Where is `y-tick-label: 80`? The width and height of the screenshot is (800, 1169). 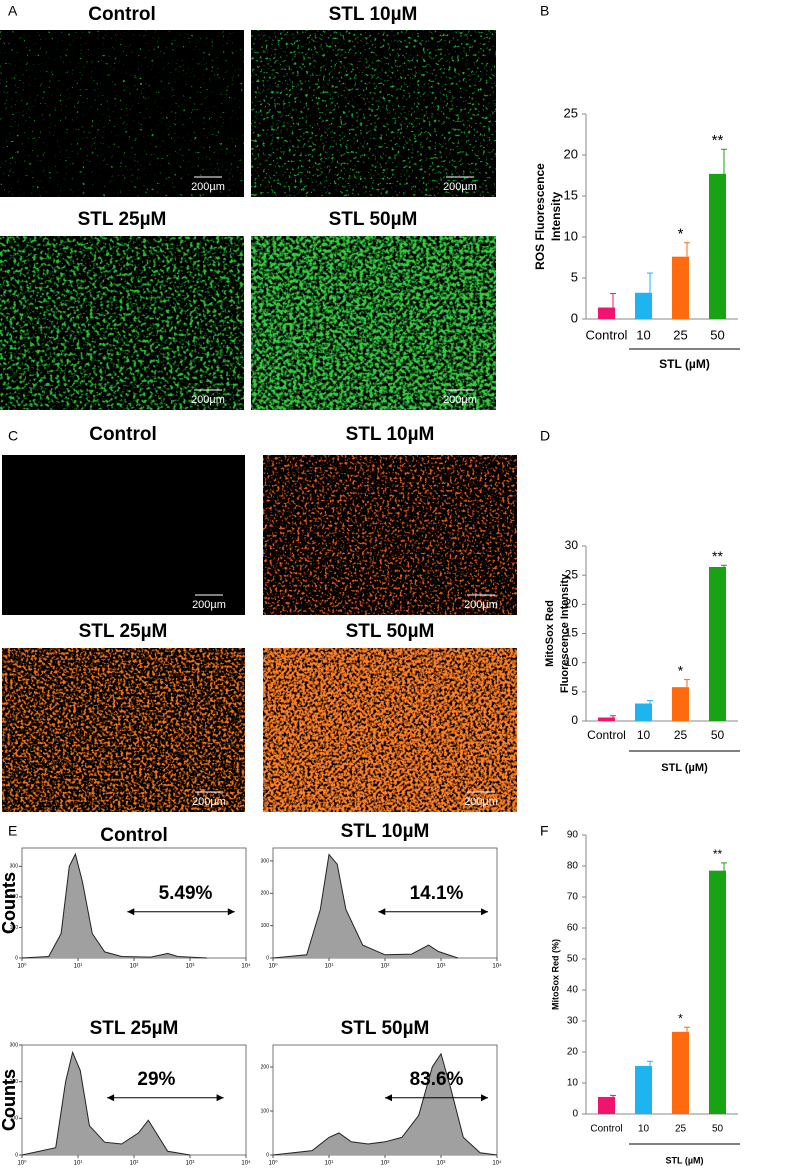 y-tick-label: 80 is located at coordinates (573, 866).